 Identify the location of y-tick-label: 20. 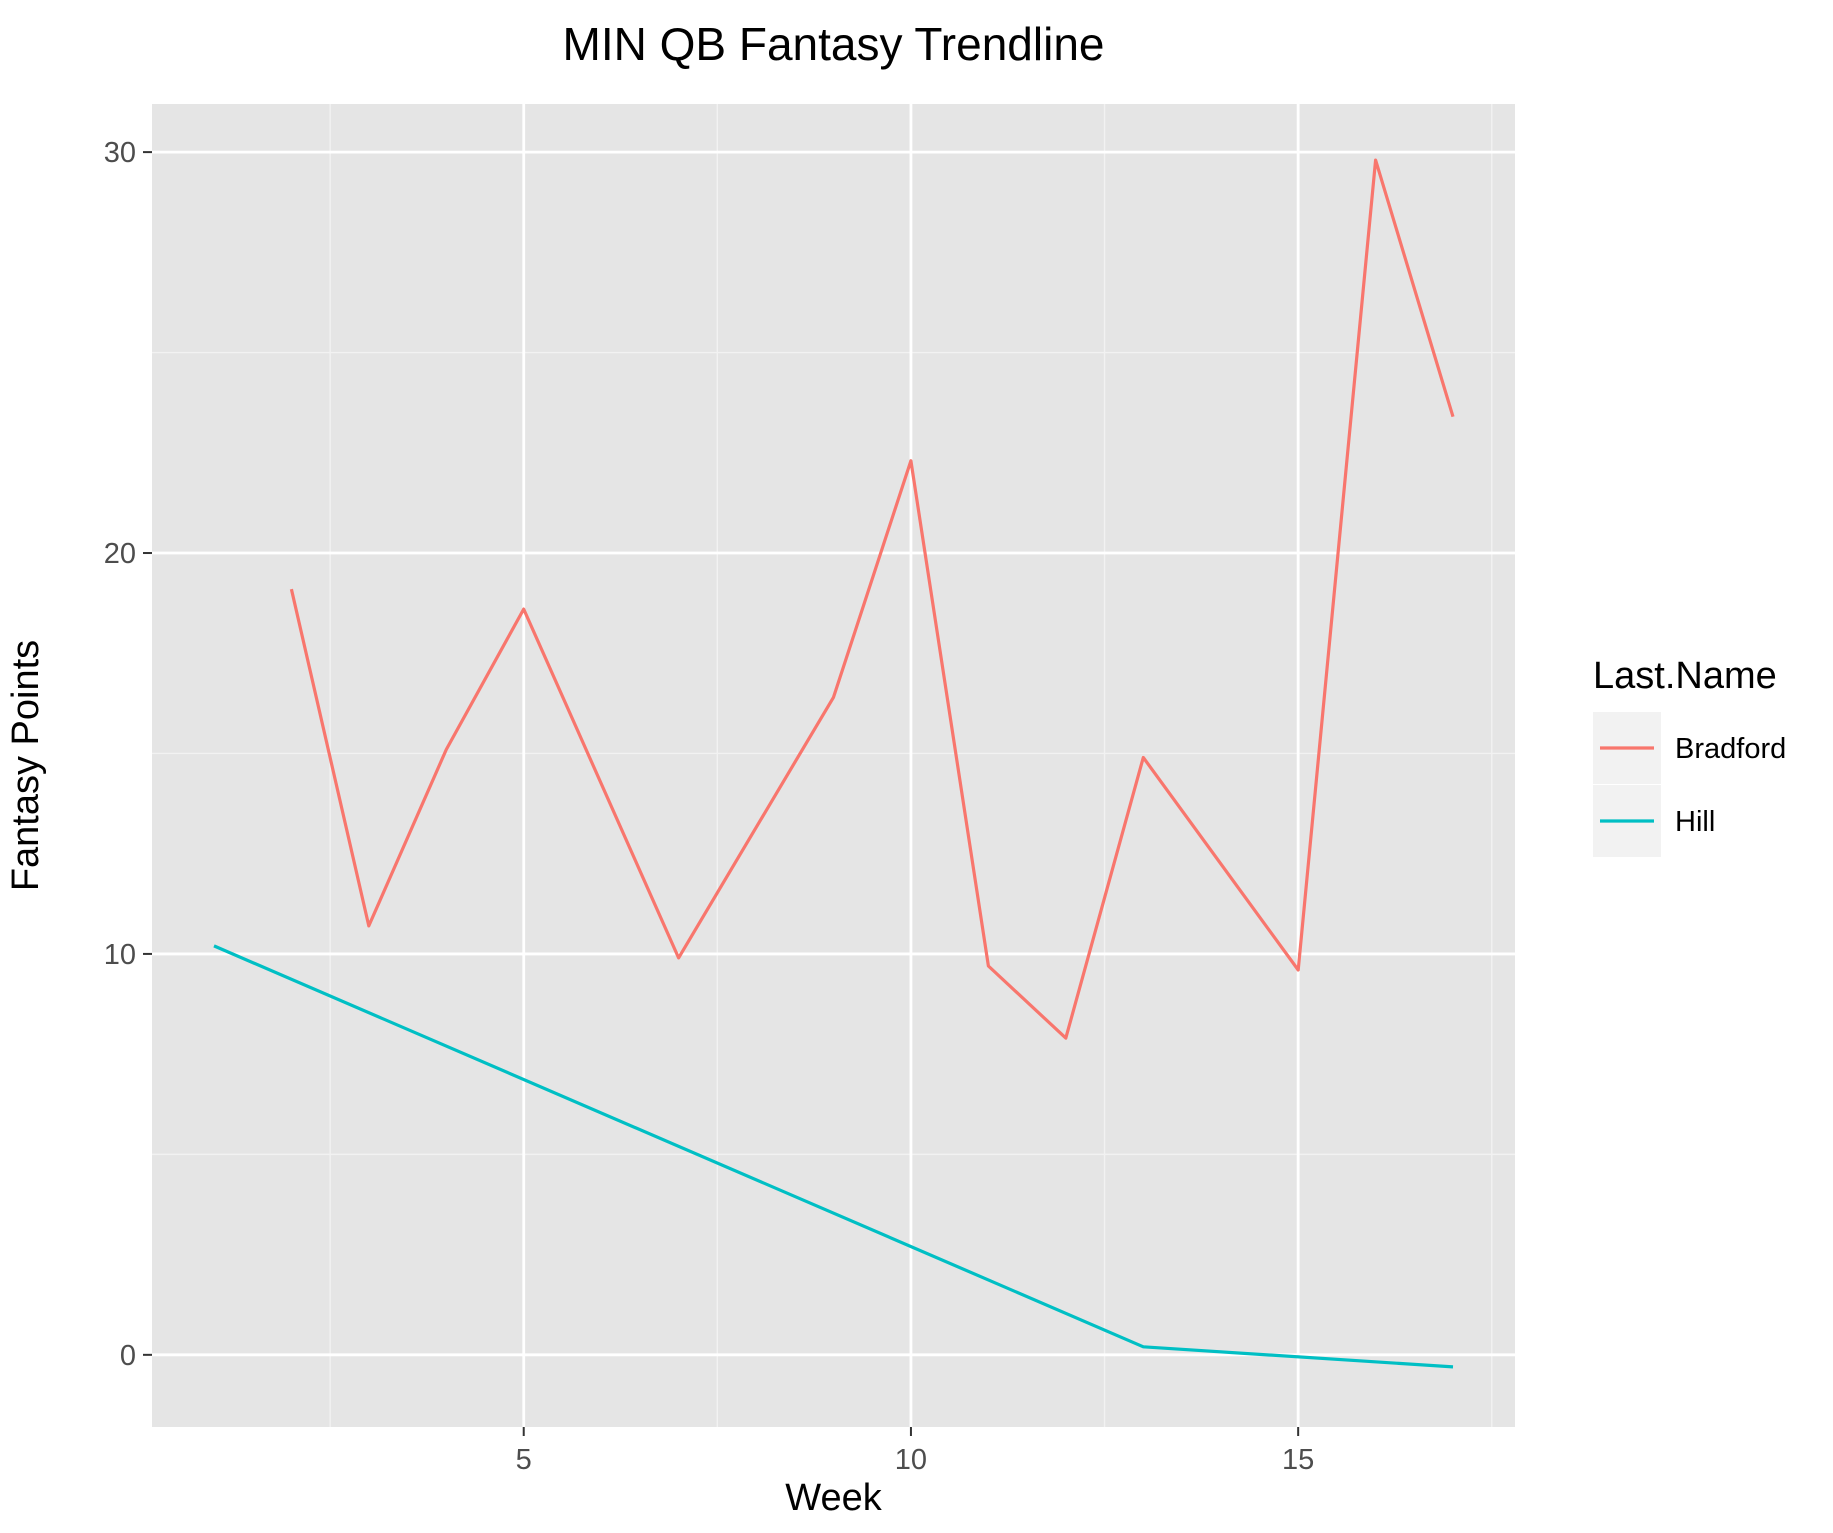
(120, 554).